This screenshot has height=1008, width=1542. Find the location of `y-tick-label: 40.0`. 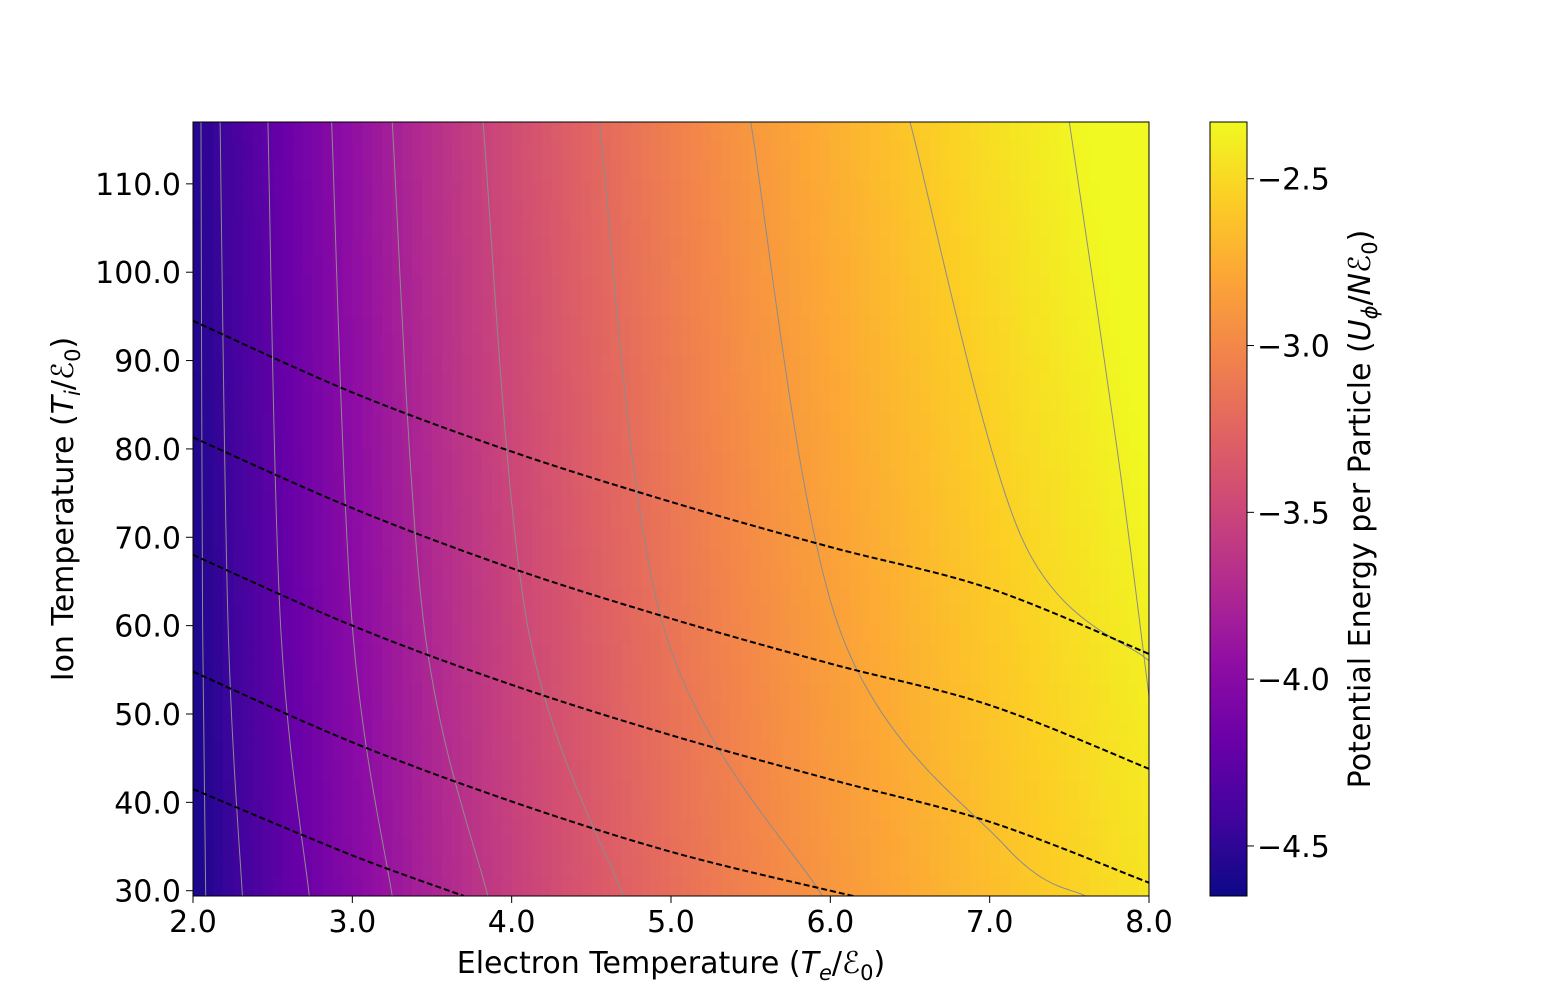

y-tick-label: 40.0 is located at coordinates (147, 803).